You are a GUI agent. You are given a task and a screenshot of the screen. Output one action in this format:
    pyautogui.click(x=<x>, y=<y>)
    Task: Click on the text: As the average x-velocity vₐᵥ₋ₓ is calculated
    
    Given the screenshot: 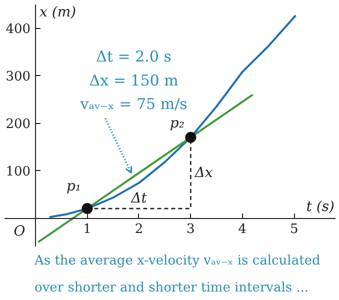 What is the action you would take?
    pyautogui.click(x=177, y=261)
    